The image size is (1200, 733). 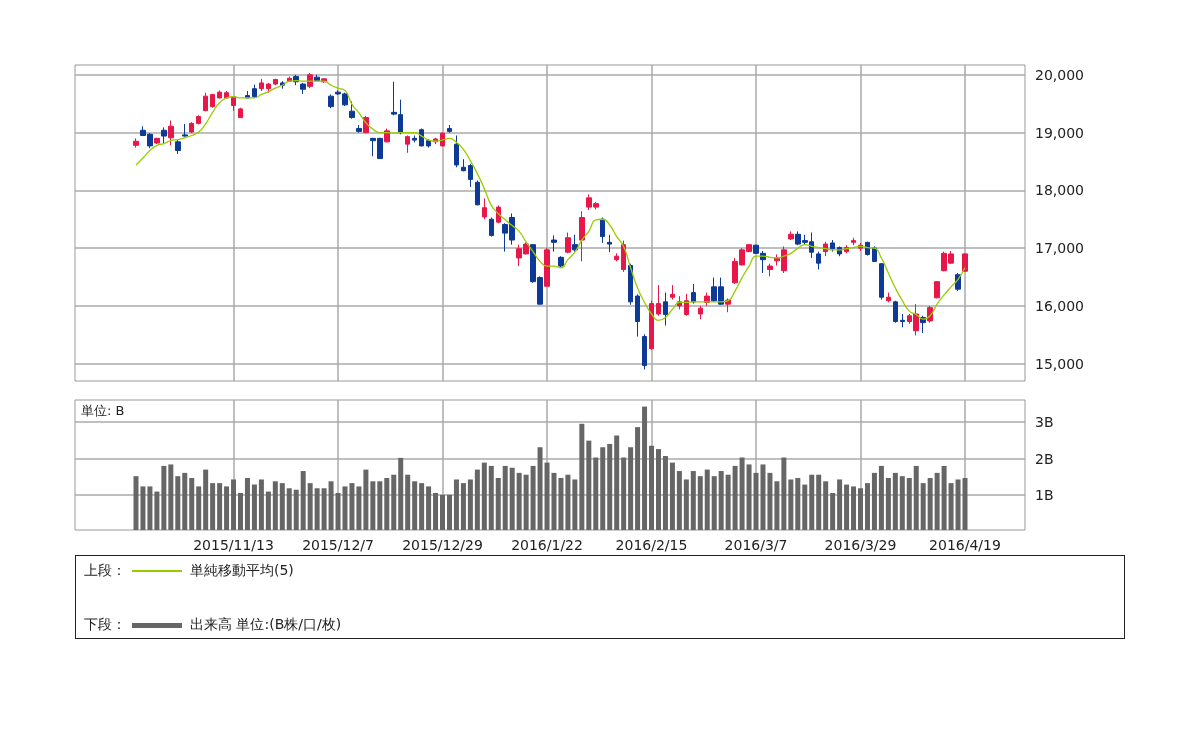 What do you see at coordinates (1059, 74) in the screenshot?
I see `y-tick-label: 20,000` at bounding box center [1059, 74].